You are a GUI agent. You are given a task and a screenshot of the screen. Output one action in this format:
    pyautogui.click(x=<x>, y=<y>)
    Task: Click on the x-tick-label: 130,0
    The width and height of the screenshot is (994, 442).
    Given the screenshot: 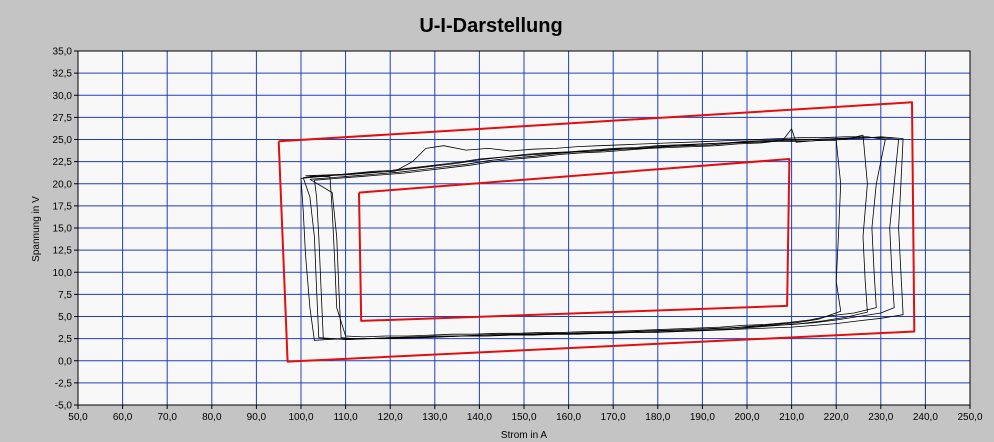 What is the action you would take?
    pyautogui.click(x=434, y=417)
    